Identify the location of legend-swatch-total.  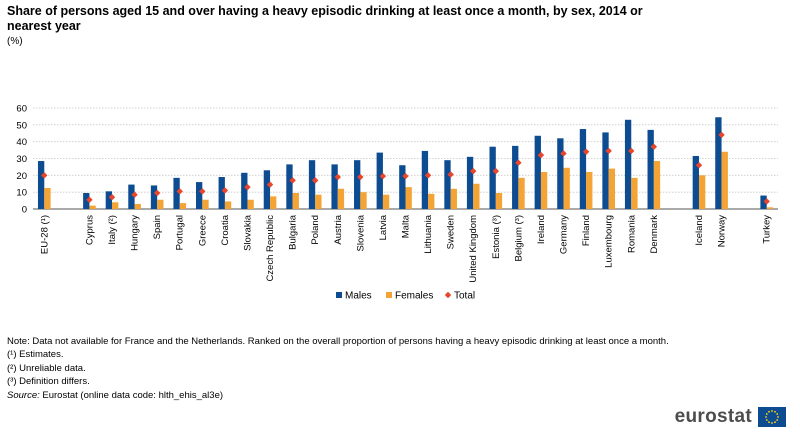
(448, 295).